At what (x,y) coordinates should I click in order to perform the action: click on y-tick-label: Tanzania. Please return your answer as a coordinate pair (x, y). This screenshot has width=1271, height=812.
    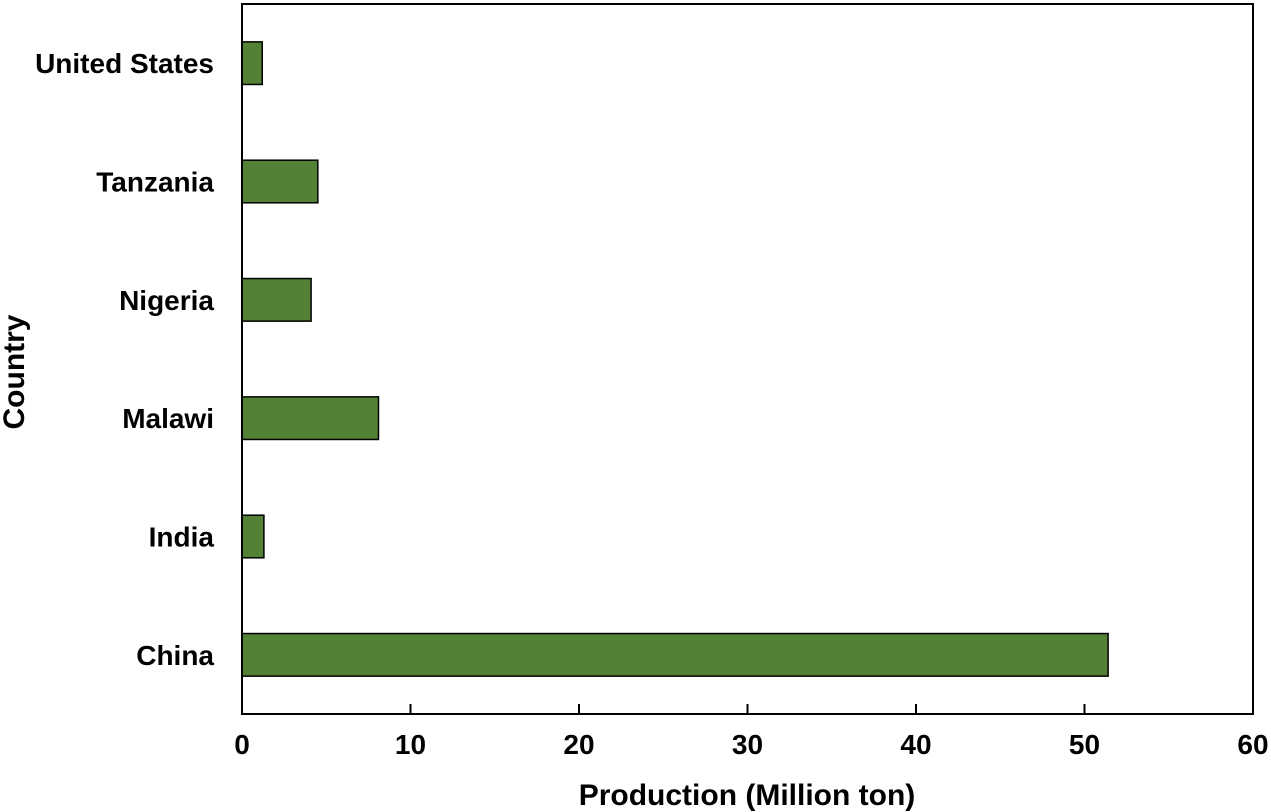
    Looking at the image, I should click on (155, 182).